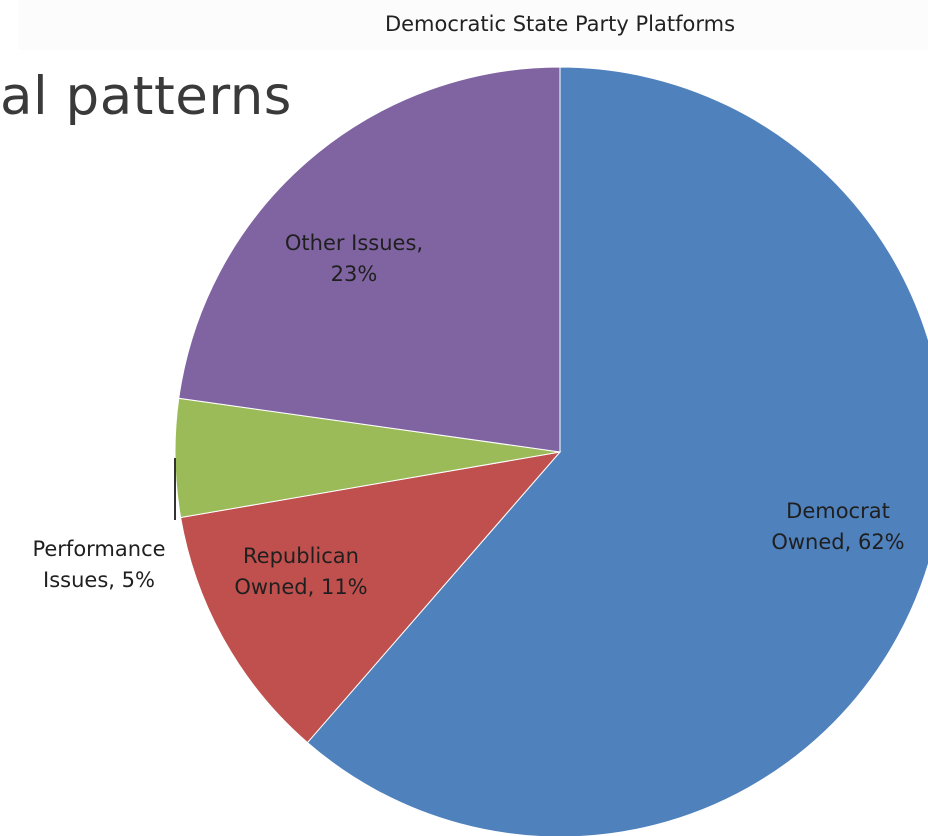 The width and height of the screenshot is (928, 836). What do you see at coordinates (98, 564) in the screenshot?
I see `pie-label-performance-issues: Performance Issues, 5%` at bounding box center [98, 564].